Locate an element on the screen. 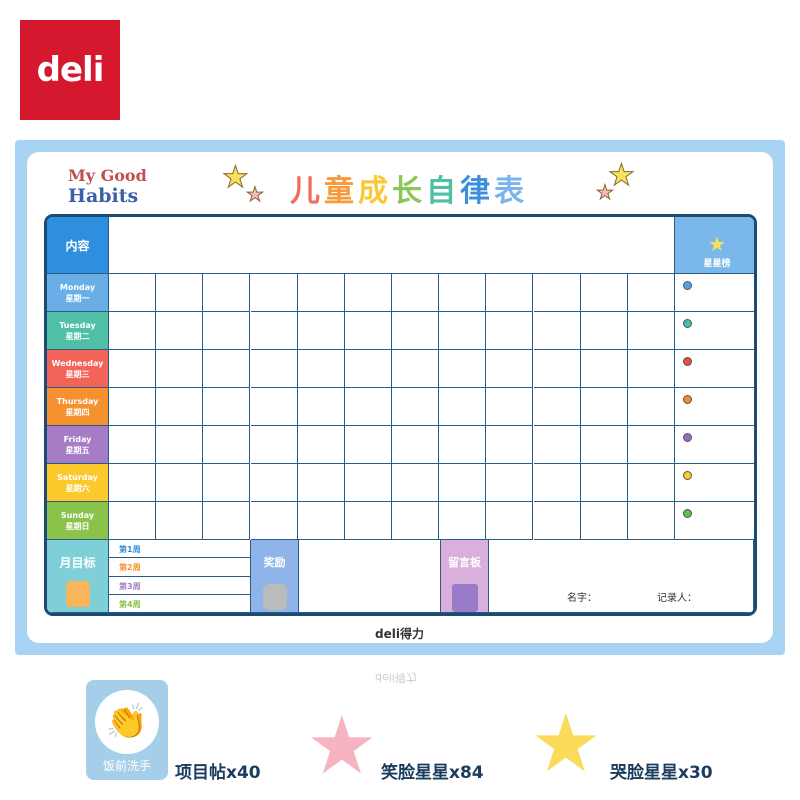 The width and height of the screenshot is (800, 800). reward-input is located at coordinates (370, 576).